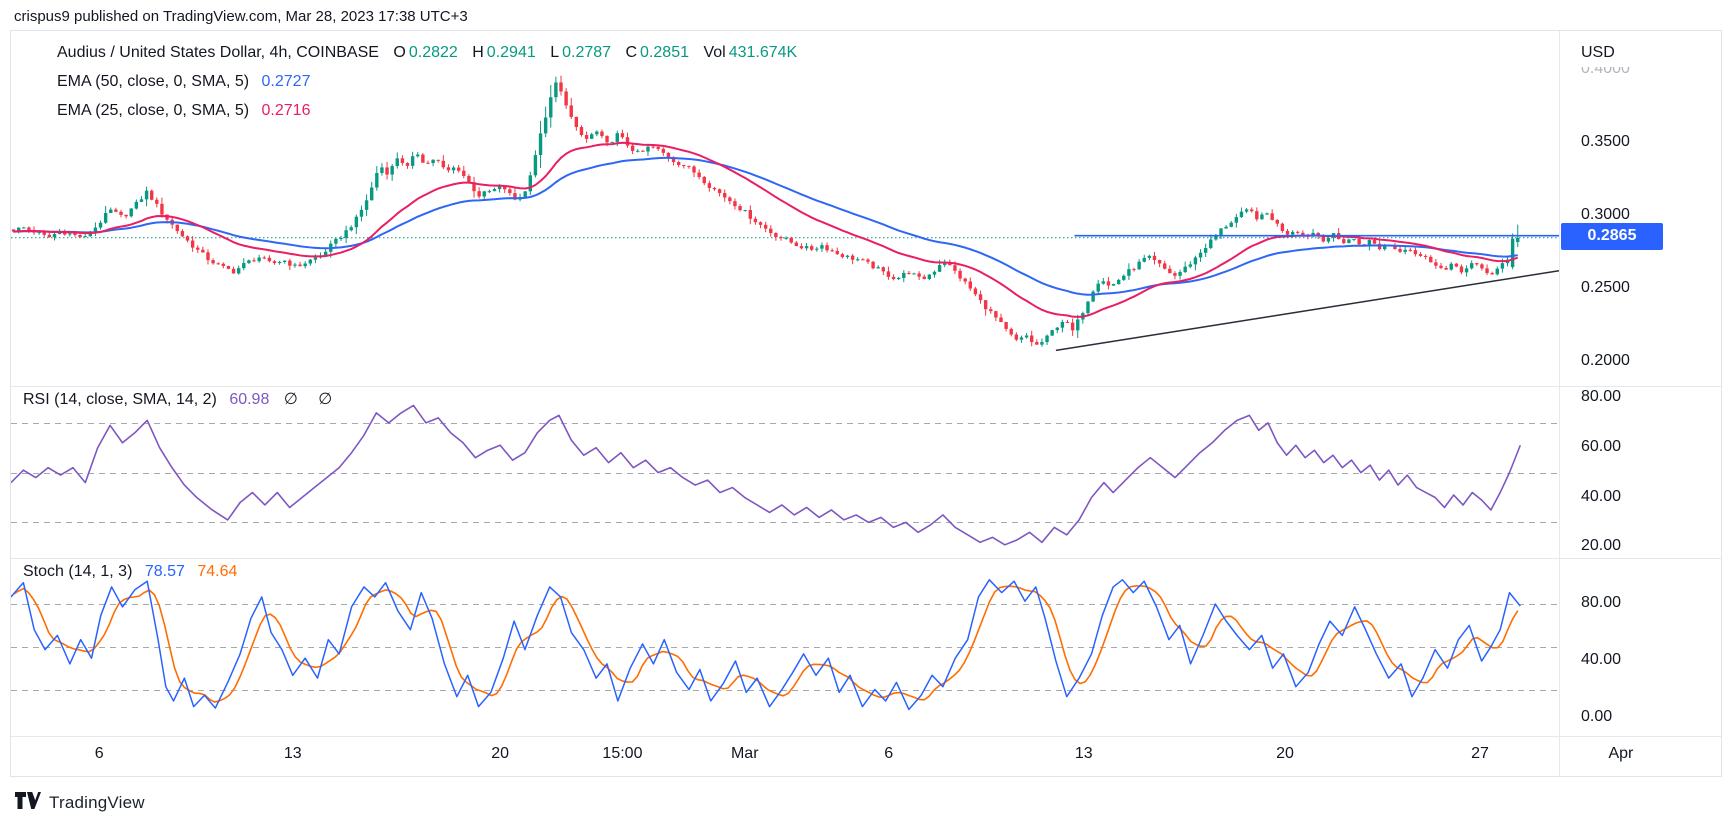 This screenshot has width=1731, height=823. Describe the element at coordinates (27, 803) in the screenshot. I see `tradingview-logo-icon` at that location.